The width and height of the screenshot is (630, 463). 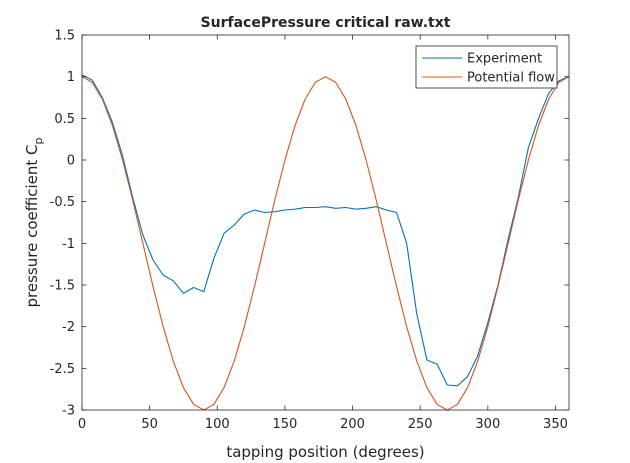 What do you see at coordinates (68, 244) in the screenshot?
I see `y-tick-label: -1` at bounding box center [68, 244].